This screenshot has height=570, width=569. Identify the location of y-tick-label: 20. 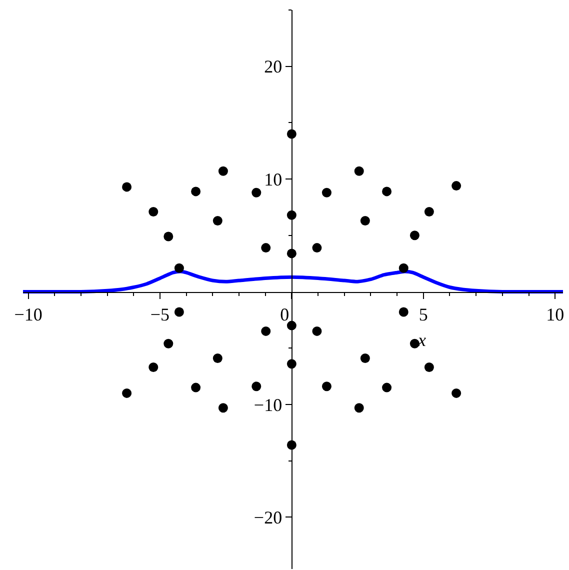
(273, 66).